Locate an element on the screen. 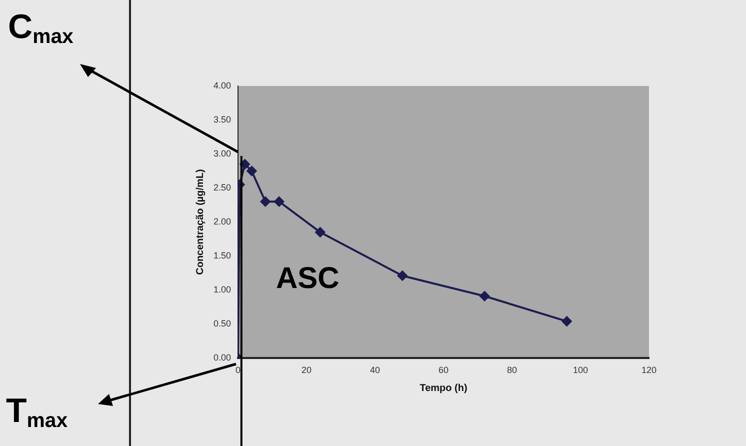  y-tick-label: 0.50 is located at coordinates (222, 323).